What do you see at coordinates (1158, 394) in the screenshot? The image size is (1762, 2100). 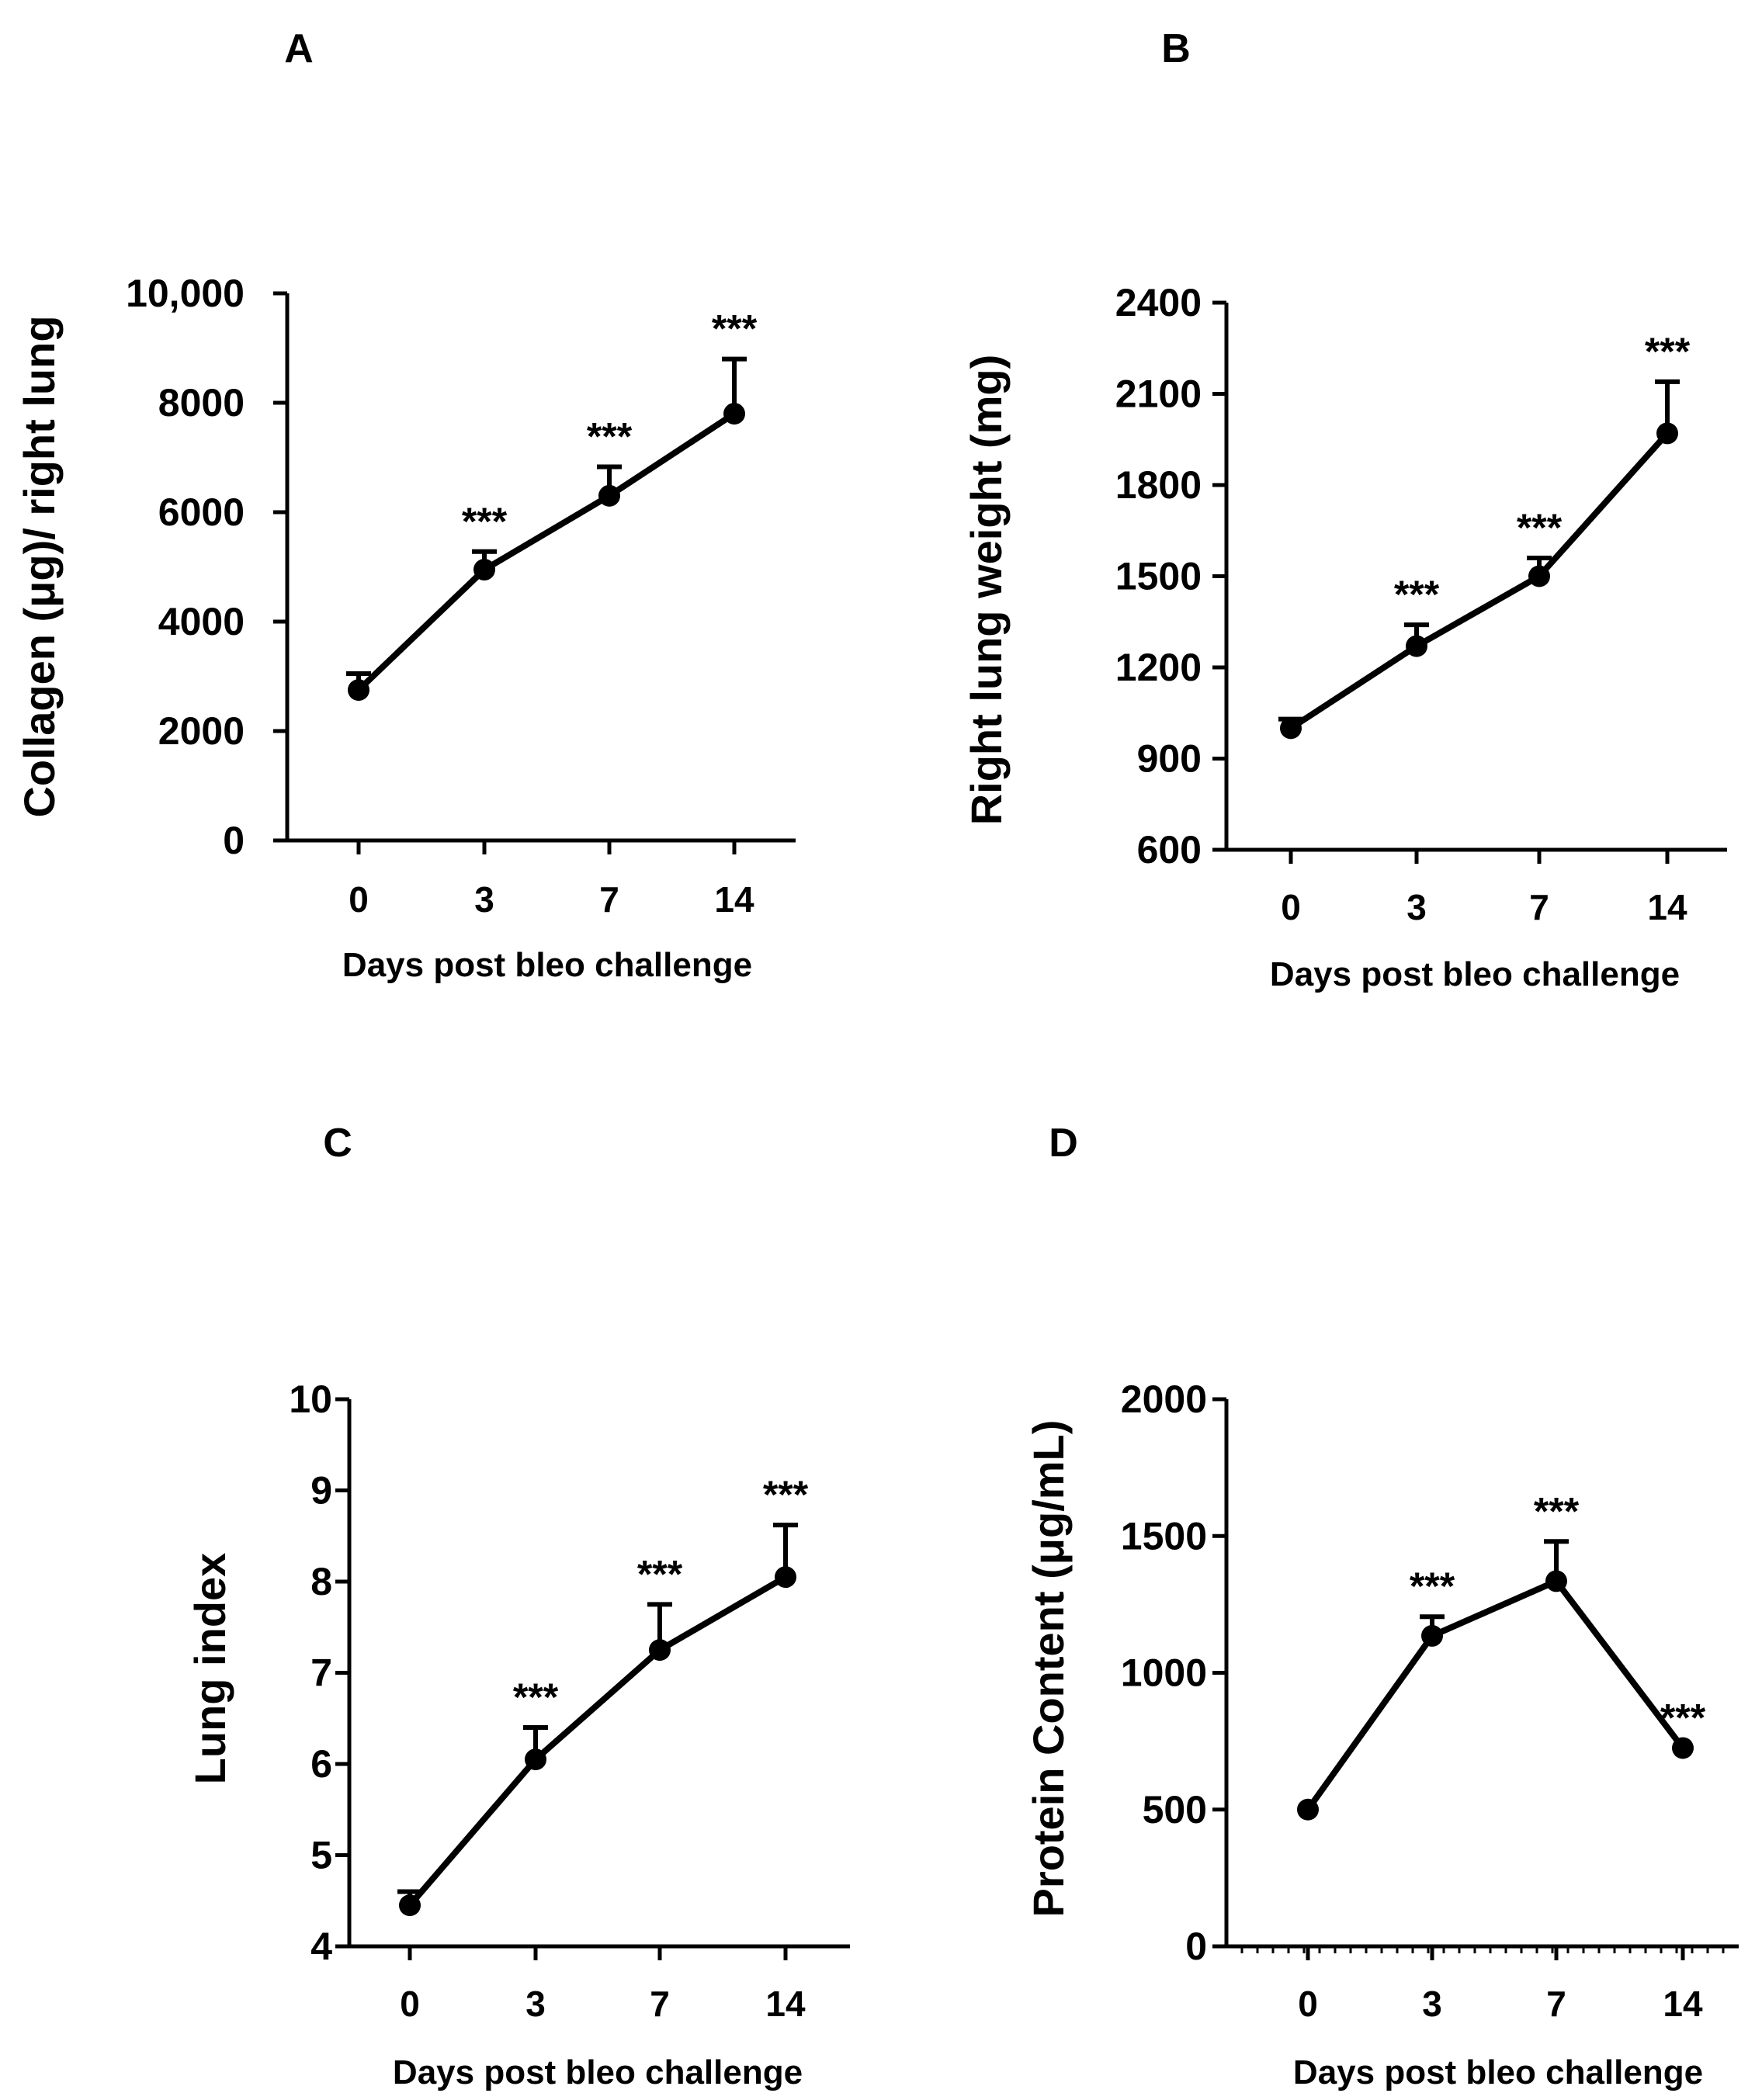 I see `y-tick-label: 2100` at bounding box center [1158, 394].